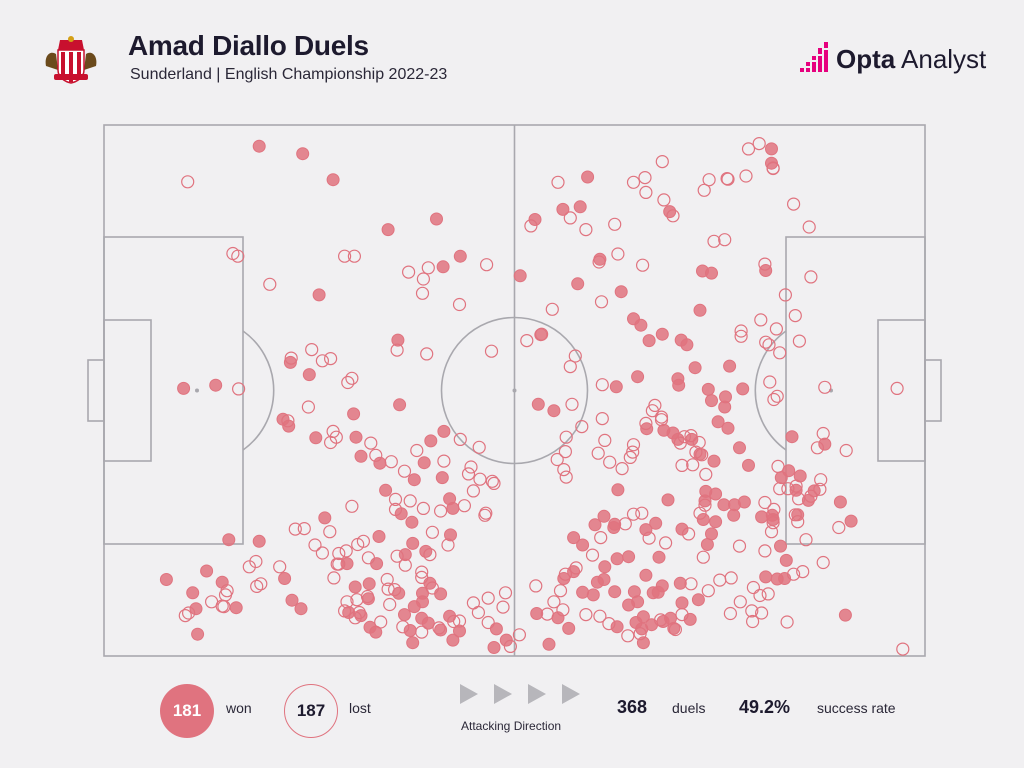 Image resolution: width=1024 pixels, height=768 pixels. Describe the element at coordinates (187, 711) in the screenshot. I see `won-count-badge: 181` at that location.